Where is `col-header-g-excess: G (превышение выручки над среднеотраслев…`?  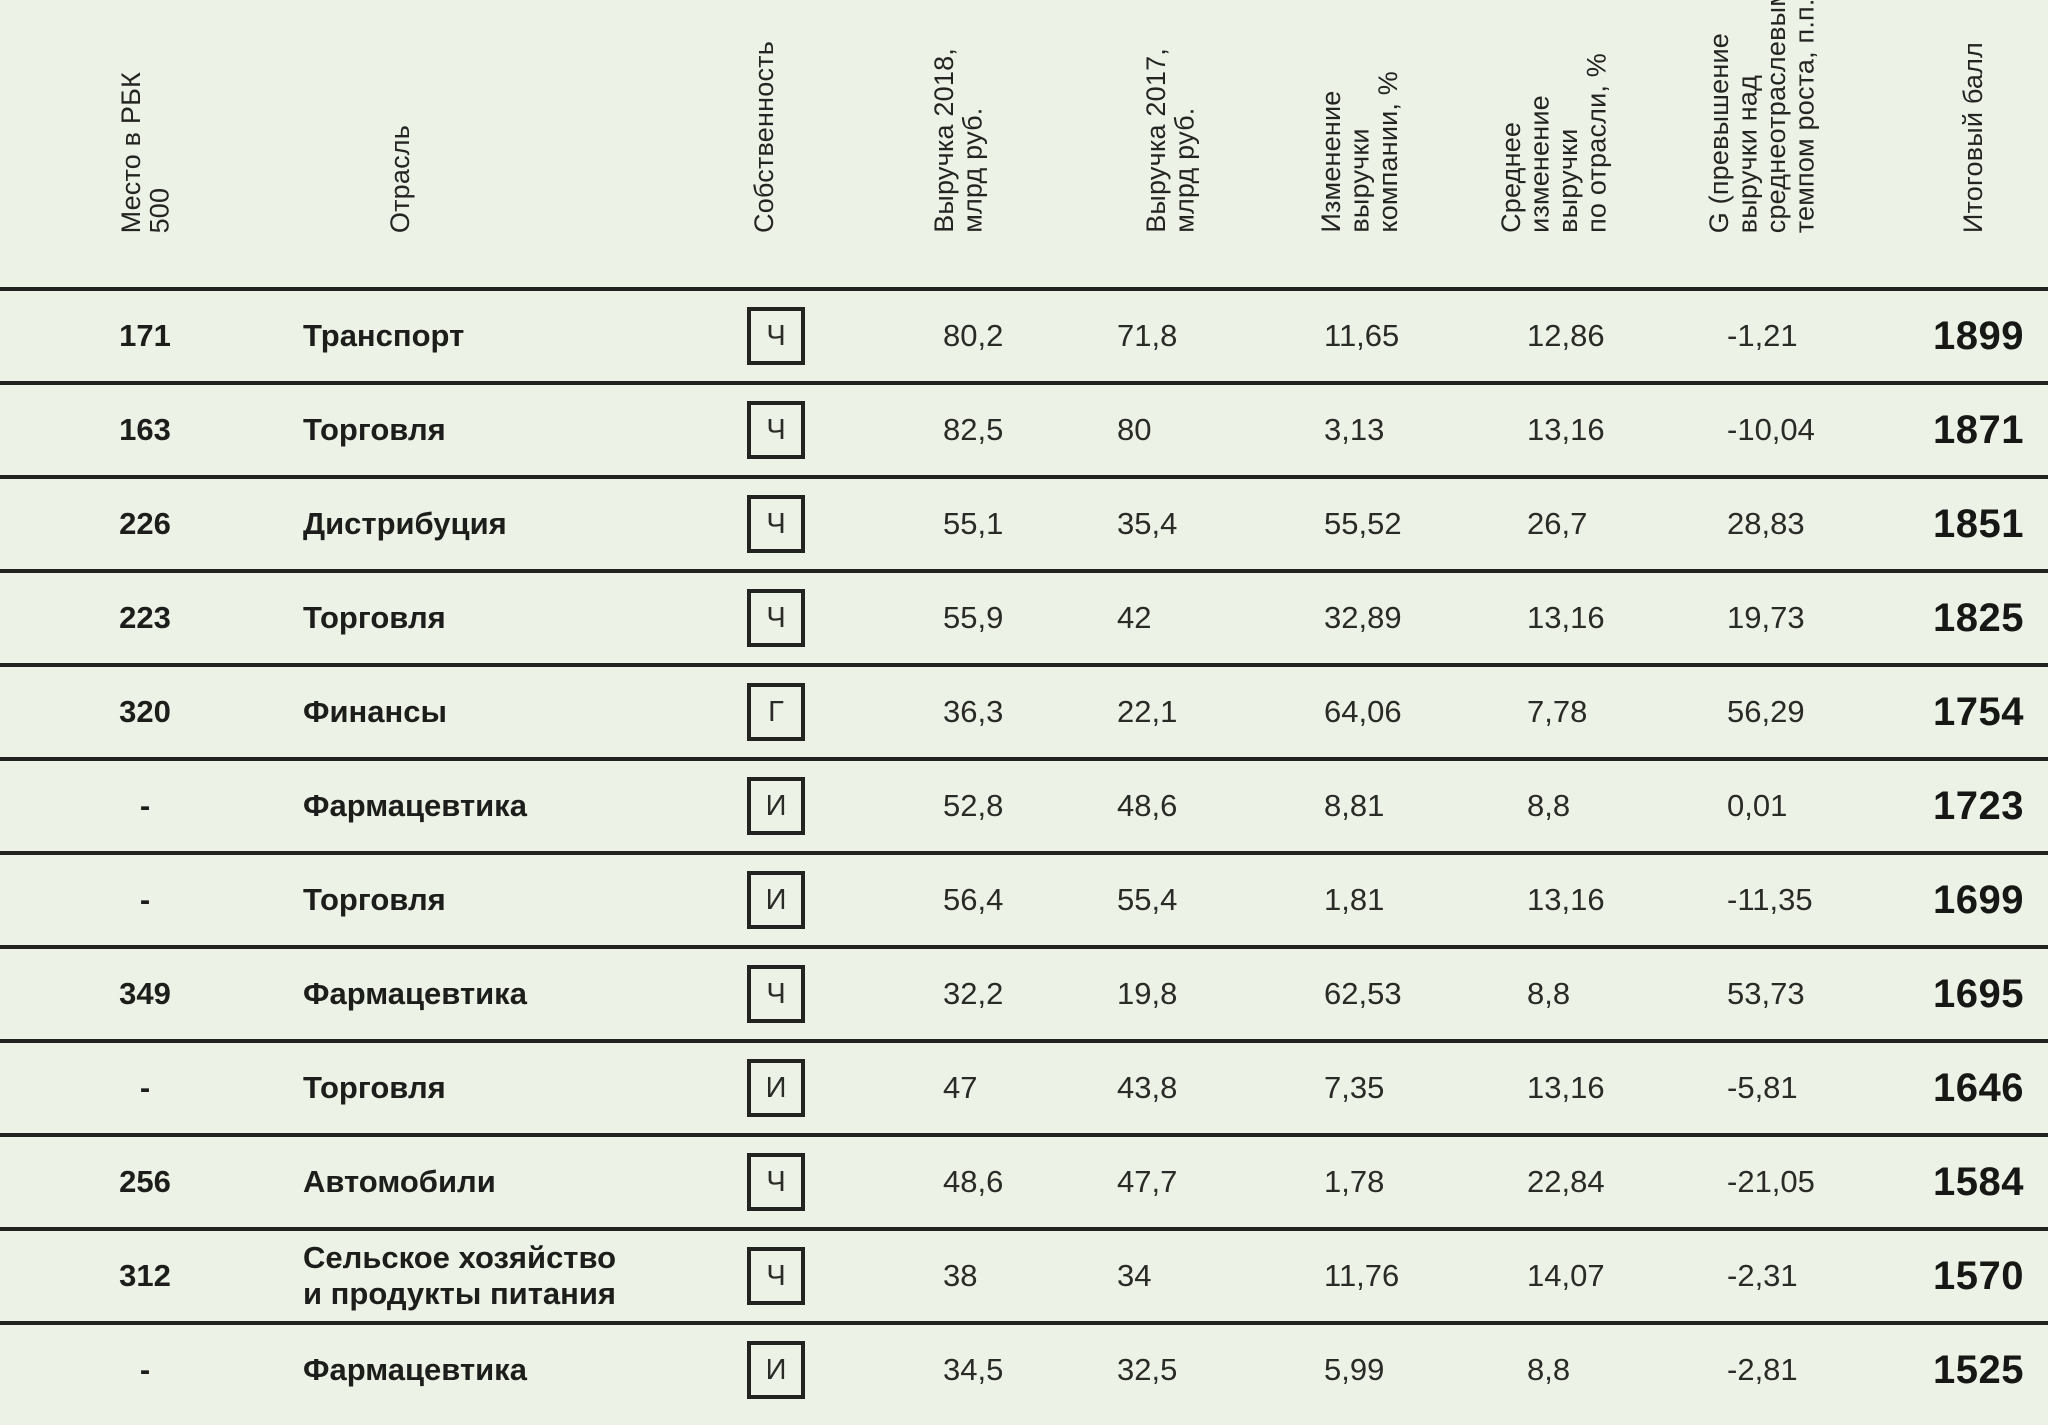 col-header-g-excess: G (превышение выручки над среднеотраслев… is located at coordinates (1762, 116).